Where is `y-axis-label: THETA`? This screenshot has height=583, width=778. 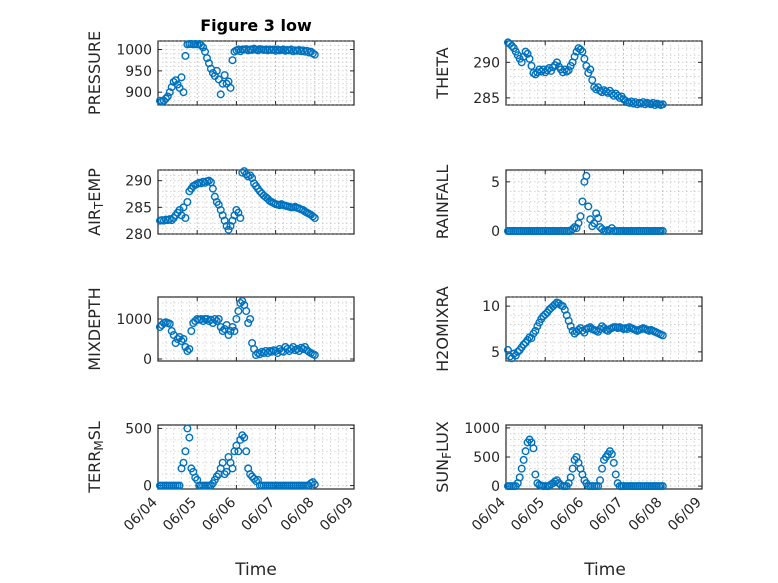
y-axis-label: THETA is located at coordinates (442, 73).